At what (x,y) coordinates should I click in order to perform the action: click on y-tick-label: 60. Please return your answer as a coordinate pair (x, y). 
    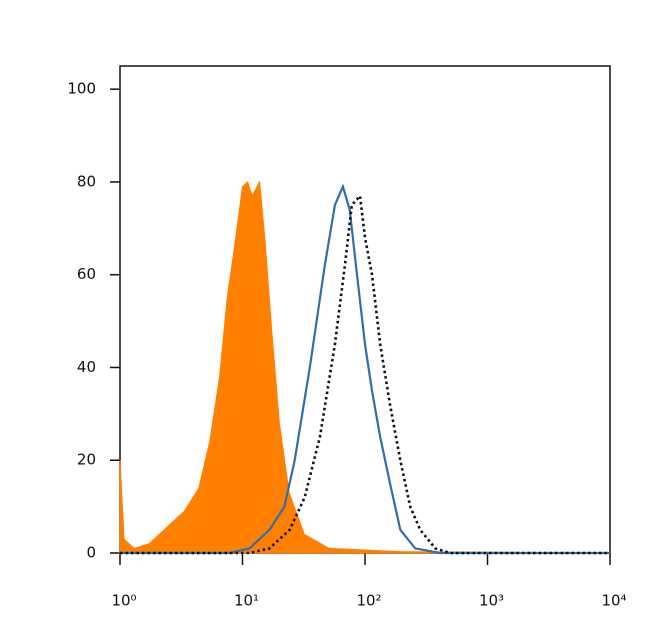
    Looking at the image, I should click on (86, 274).